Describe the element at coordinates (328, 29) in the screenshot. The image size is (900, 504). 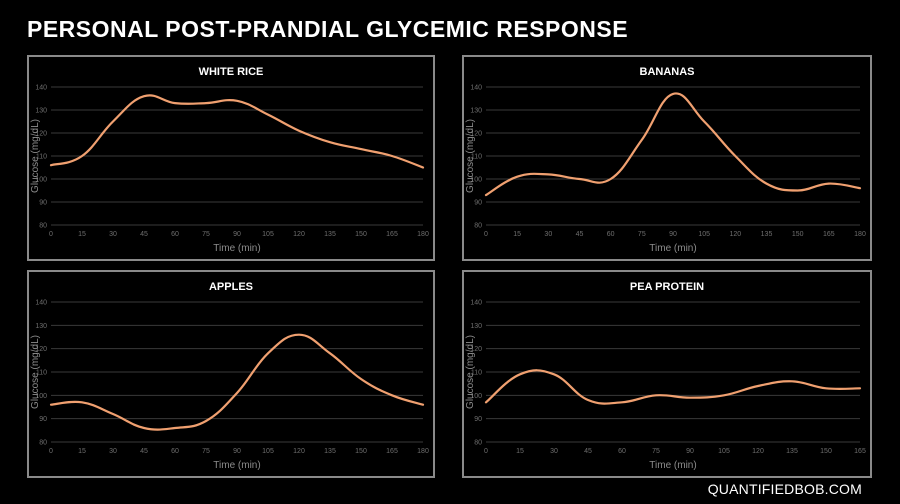
I see `page-title: PERSONAL POST-PRANDIAL GLYCEMIC RESPONSE` at that location.